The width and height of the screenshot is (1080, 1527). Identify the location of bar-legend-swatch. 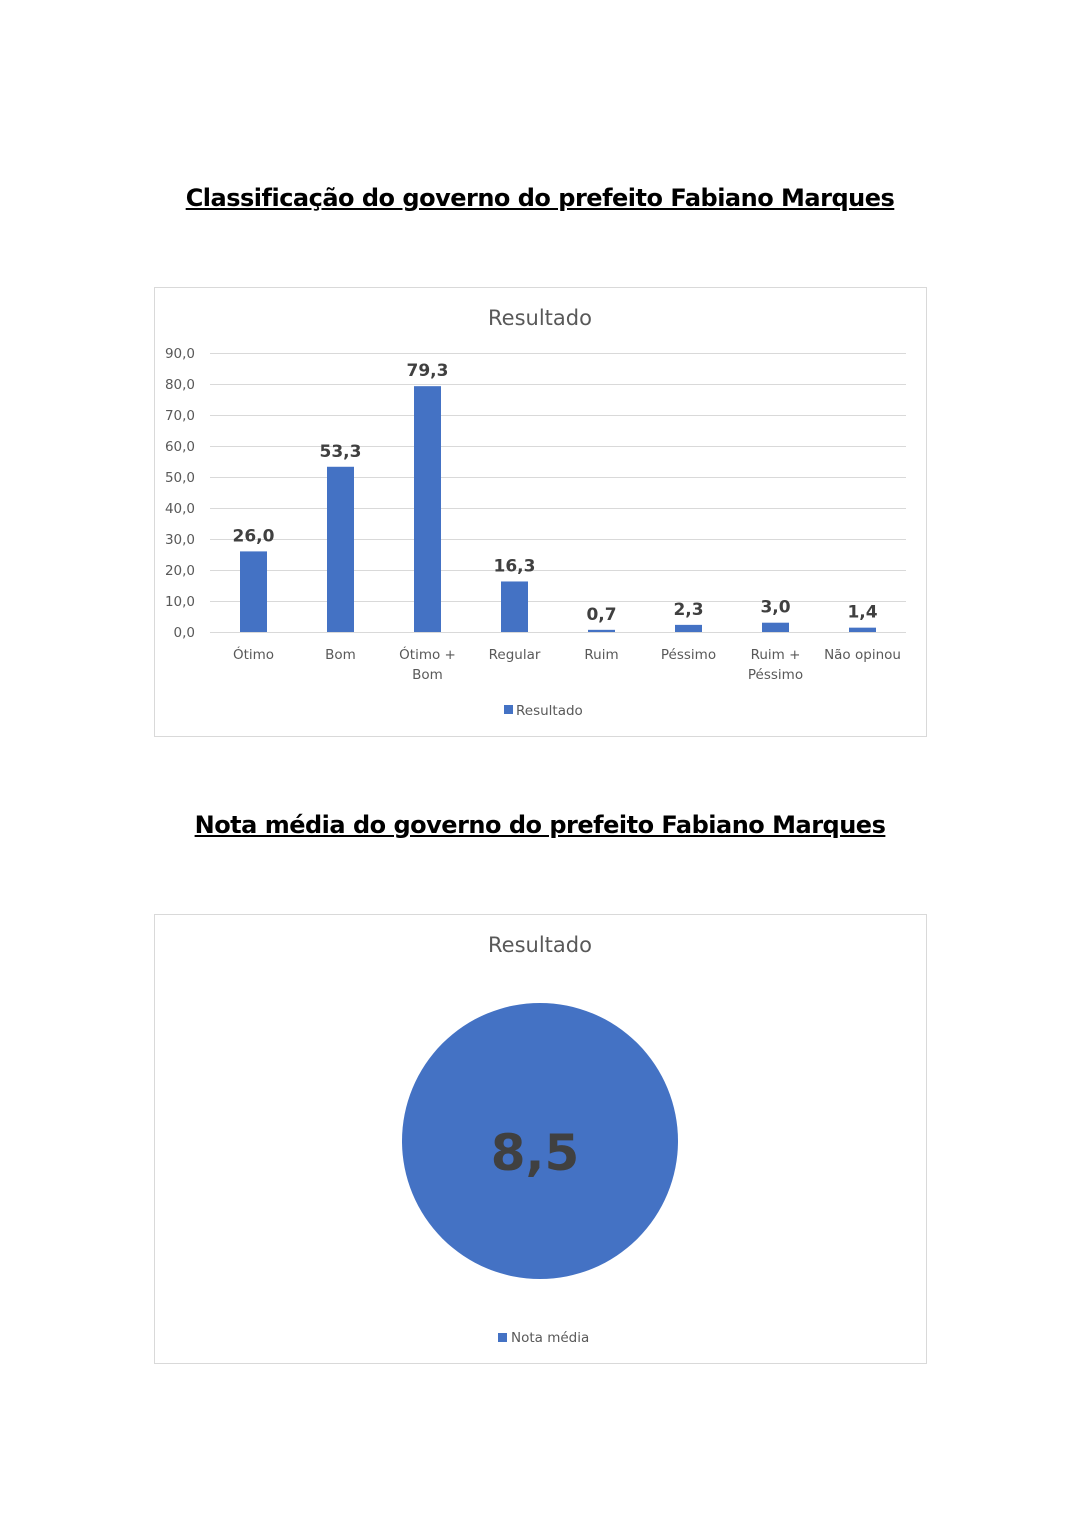
(508, 709).